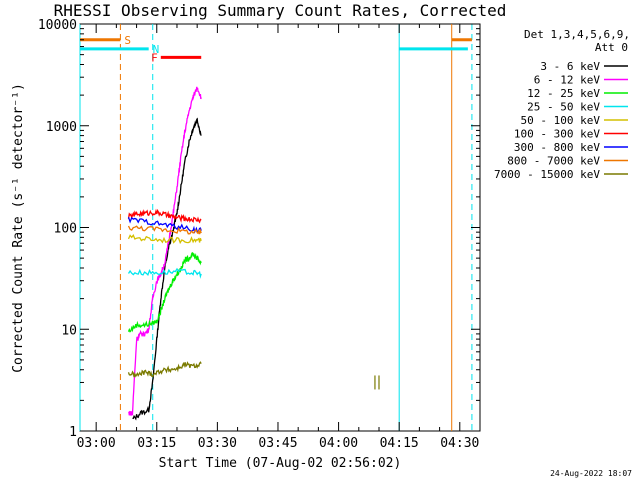 Image resolution: width=640 pixels, height=480 pixels. I want to click on flag-bars: S NF, so click(276, 49).